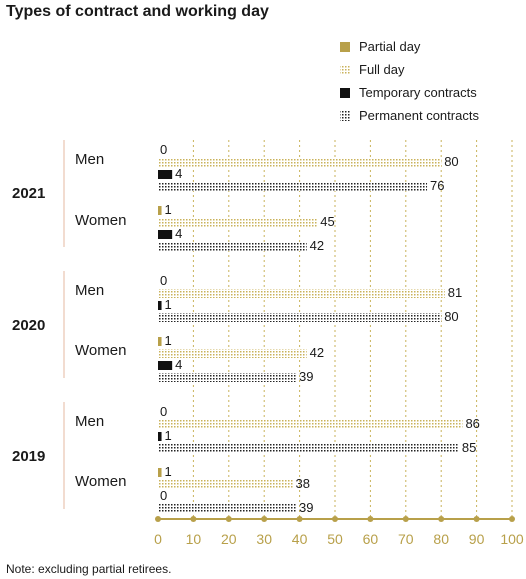  I want to click on value-label-2020-women-temporary-contracts: 4, so click(178, 364).